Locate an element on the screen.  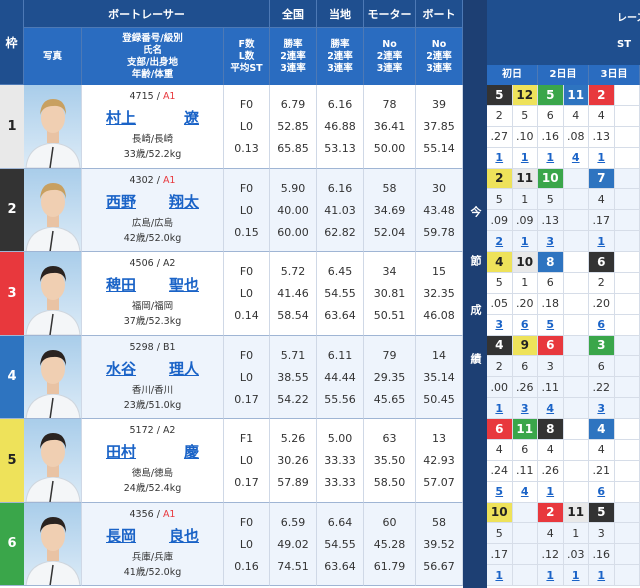
stat-value: 55.14 is located at coordinates (439, 148).